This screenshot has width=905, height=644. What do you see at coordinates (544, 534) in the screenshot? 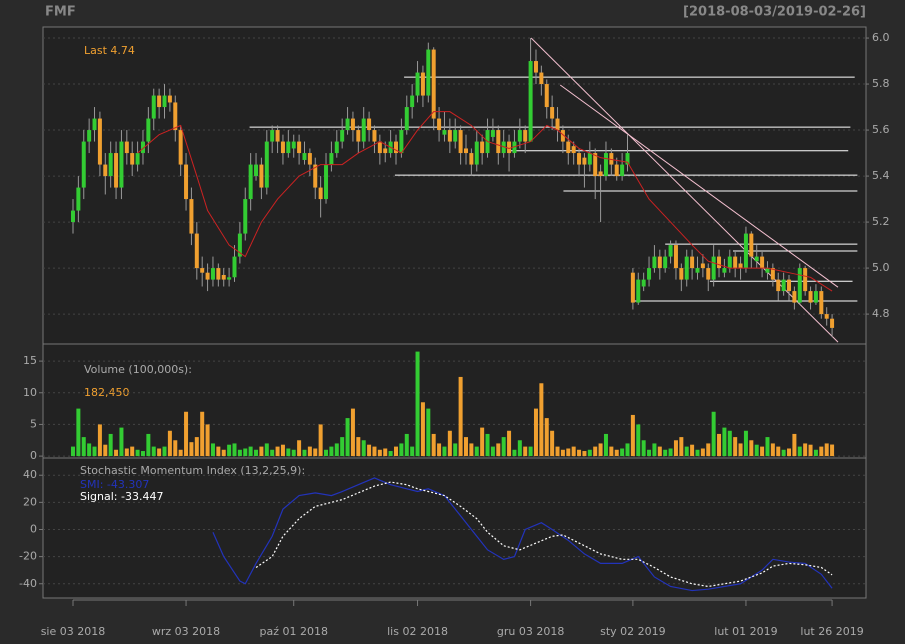
I see `smi-line` at bounding box center [544, 534].